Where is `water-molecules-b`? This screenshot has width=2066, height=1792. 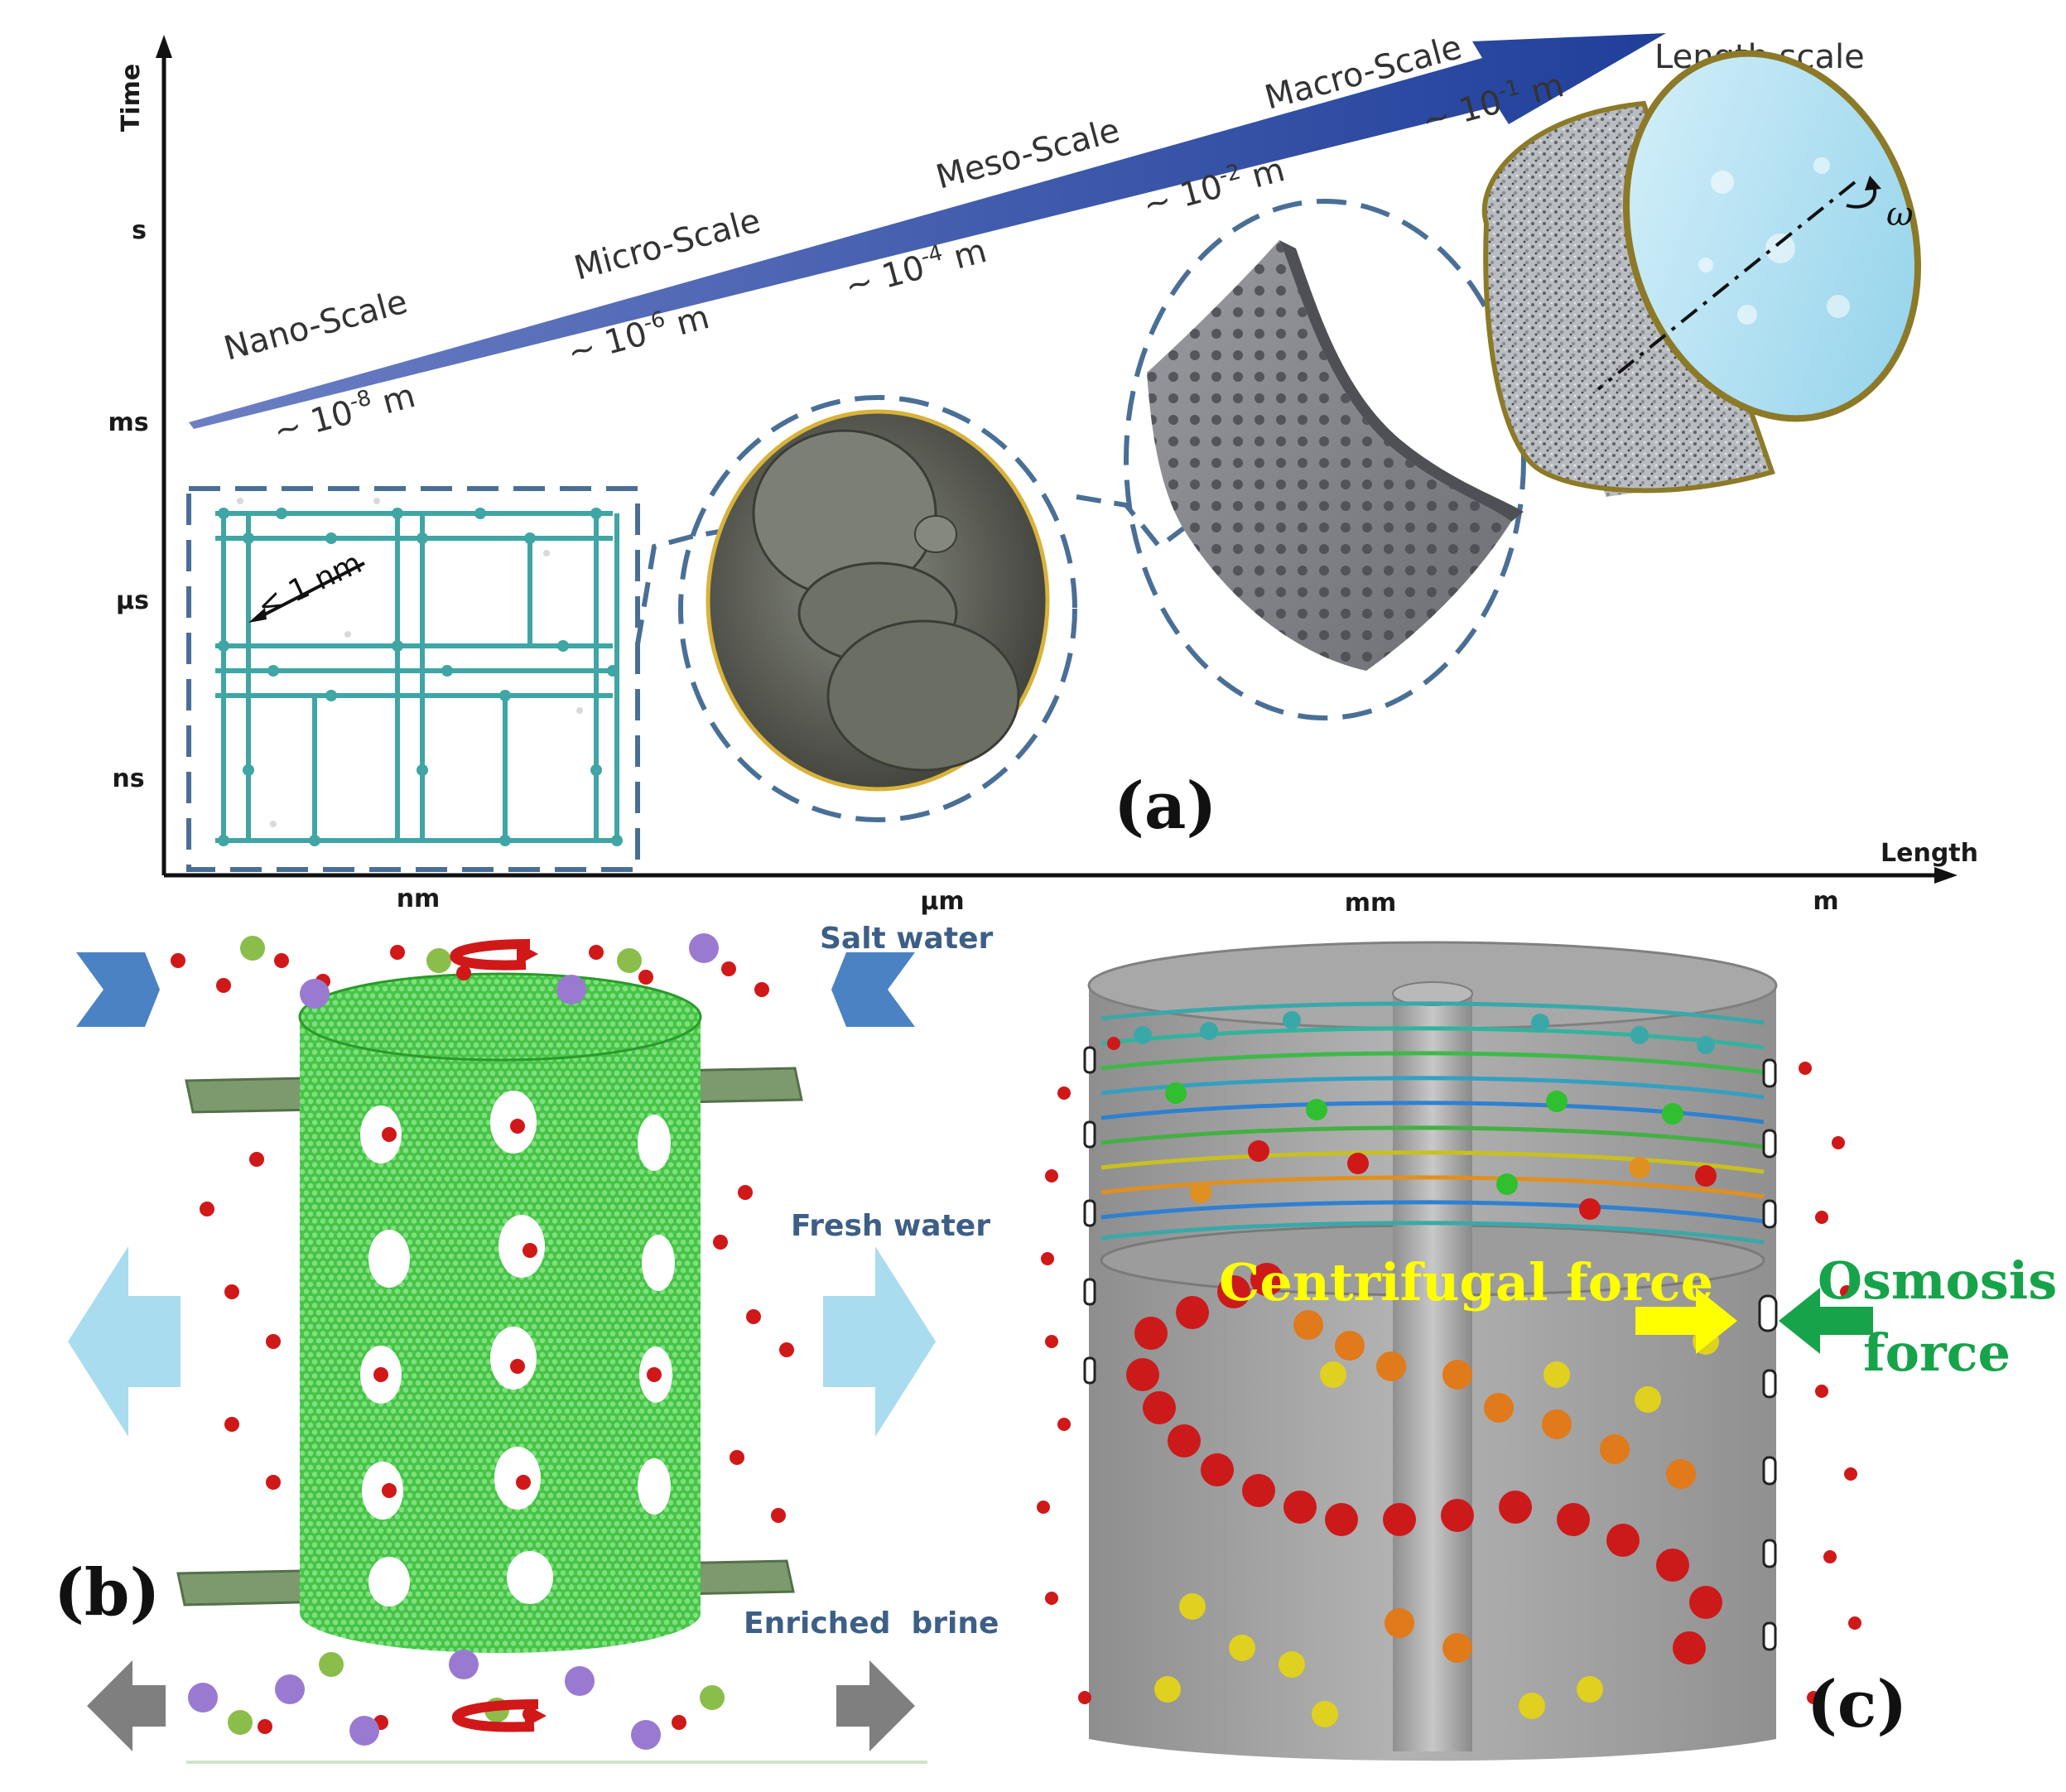
water-molecules-b is located at coordinates (482, 1340).